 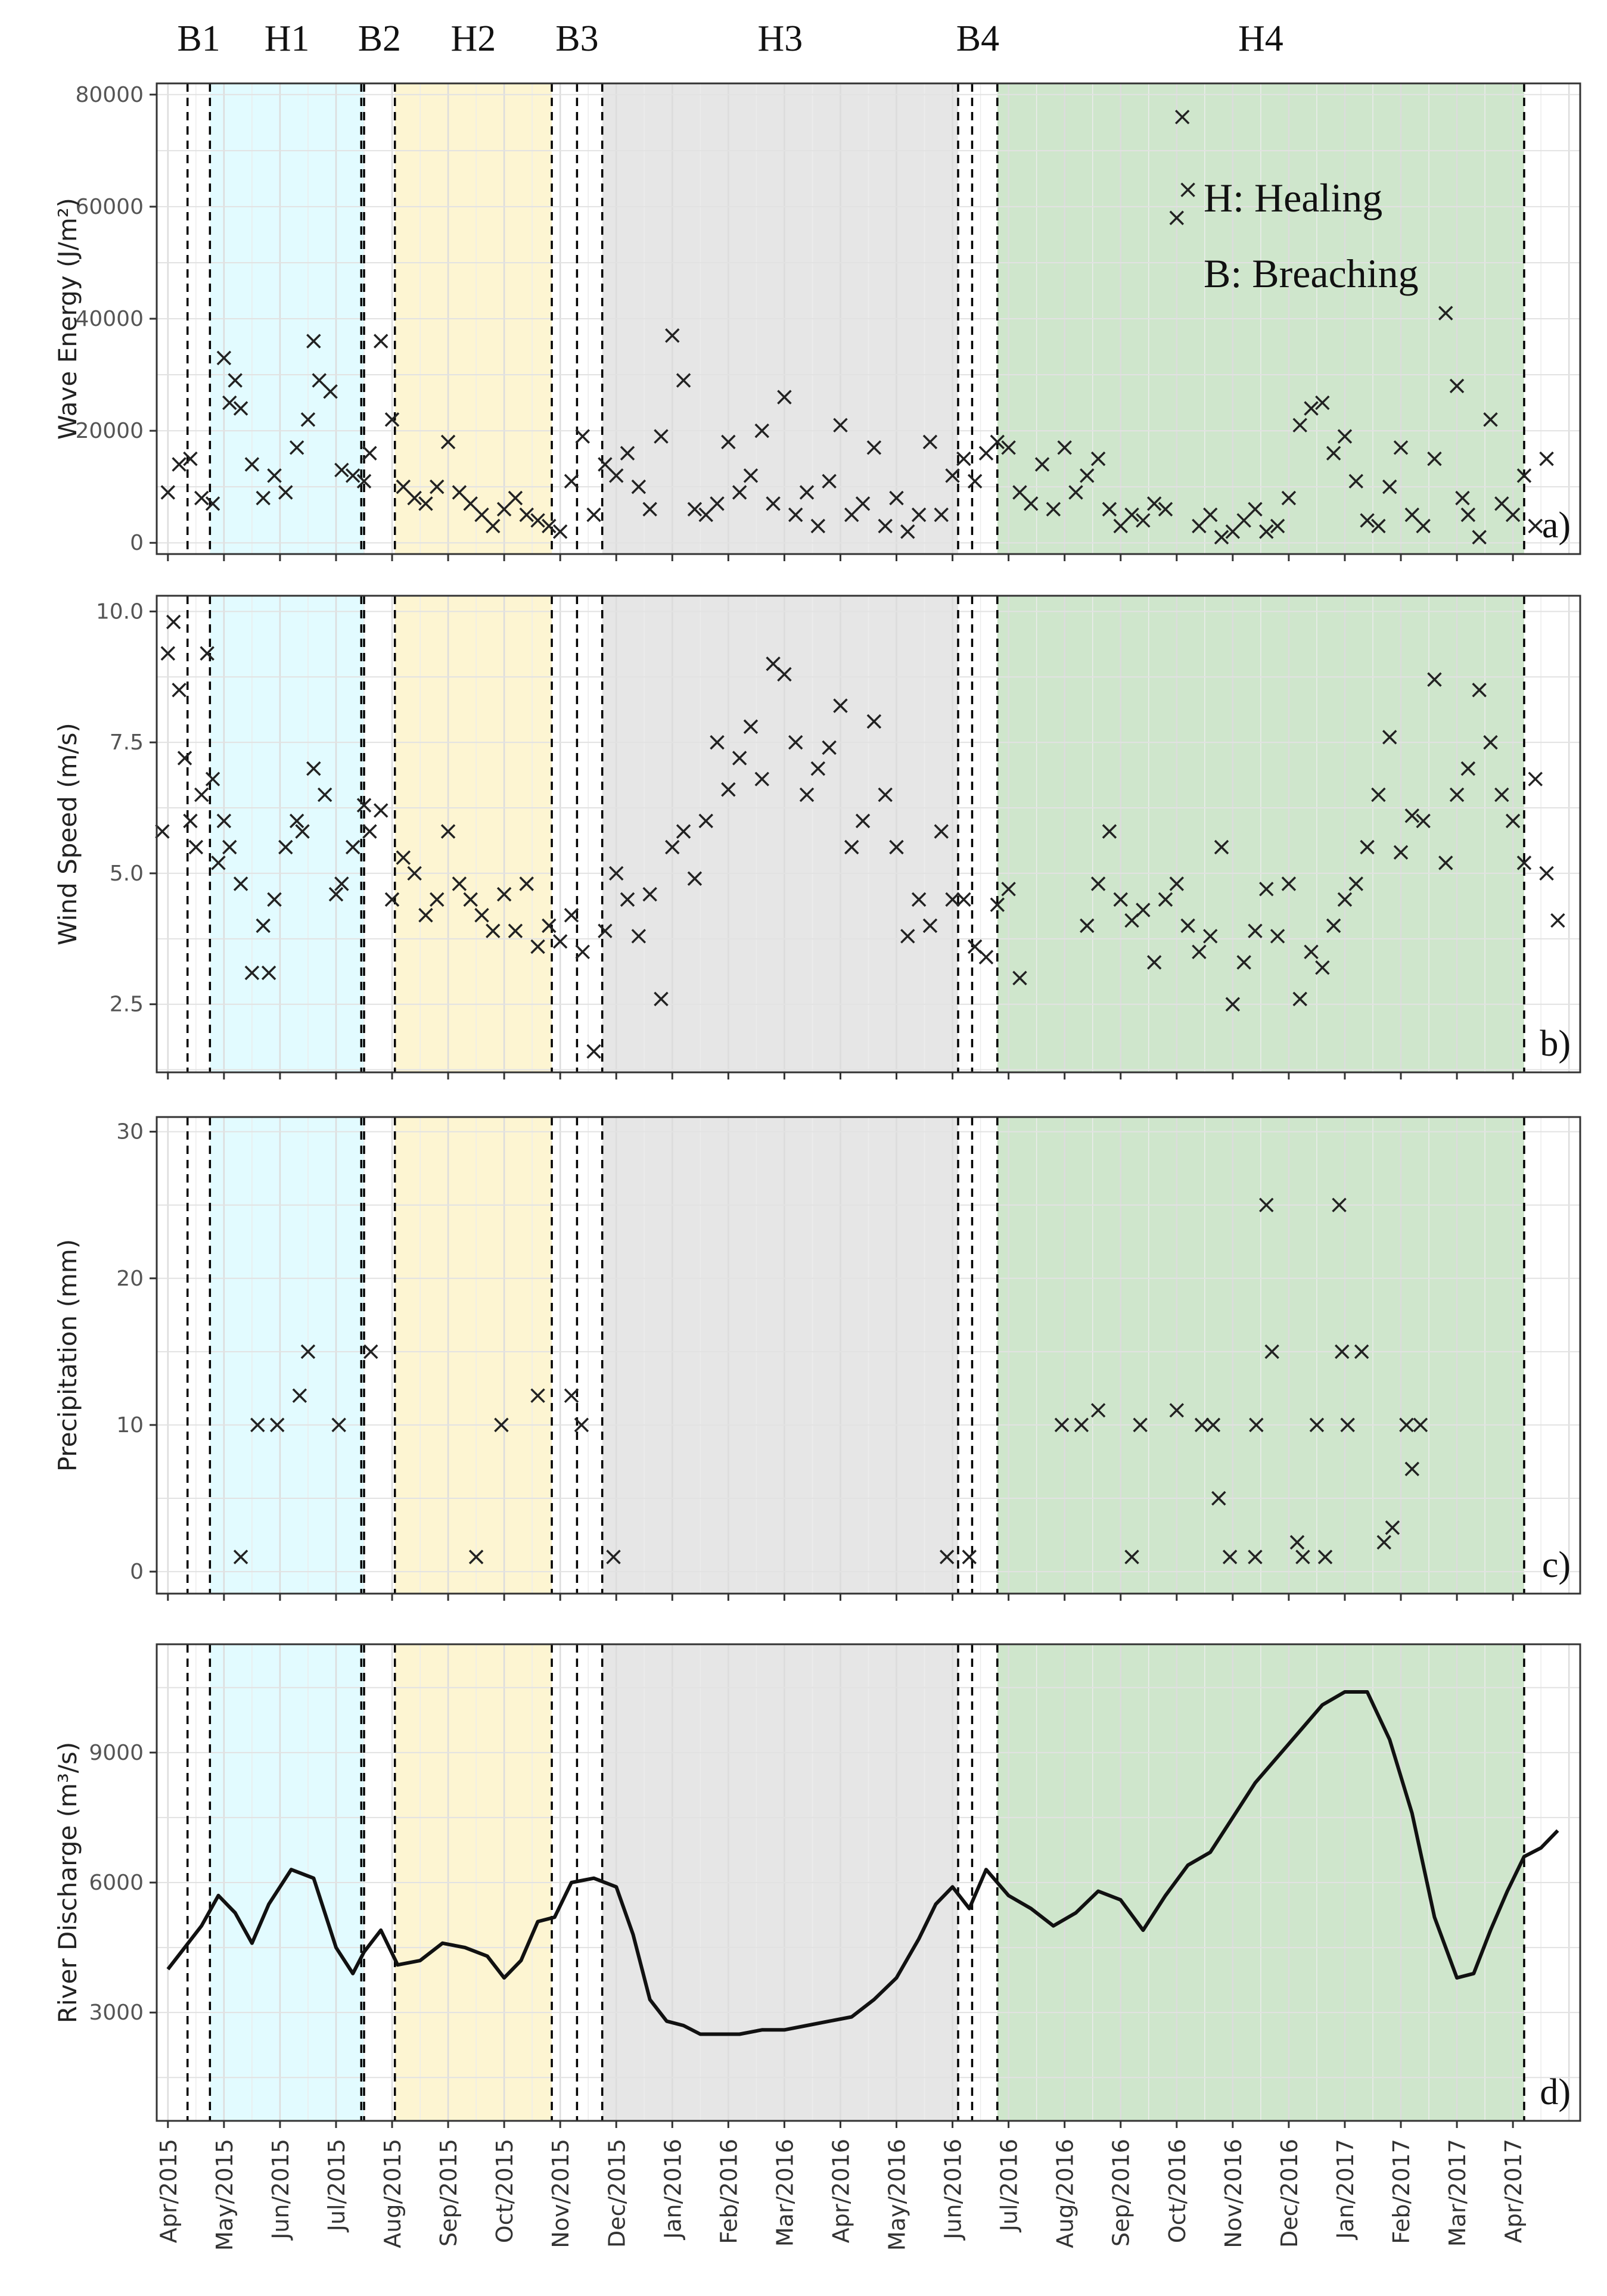 I want to click on y-axis-label: Precipitation (mm), so click(x=67, y=1355).